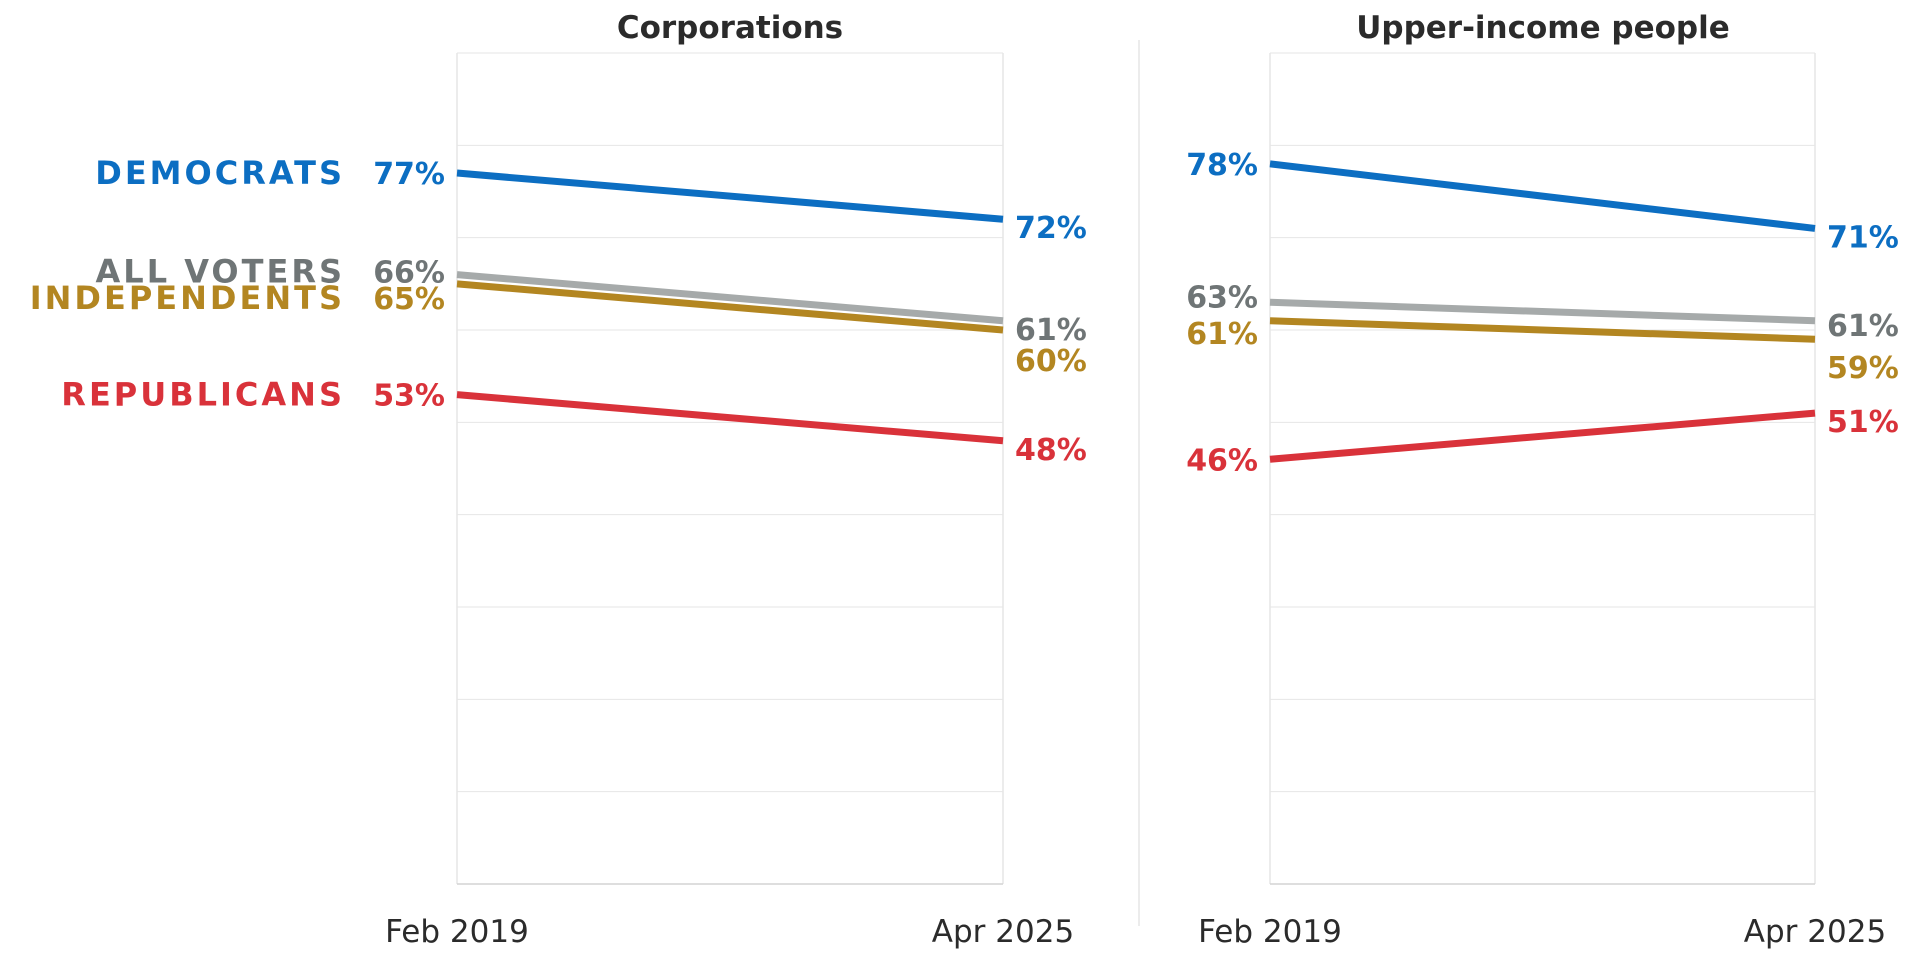  What do you see at coordinates (1222, 460) in the screenshot?
I see `data-label-start-republicans: 46%` at bounding box center [1222, 460].